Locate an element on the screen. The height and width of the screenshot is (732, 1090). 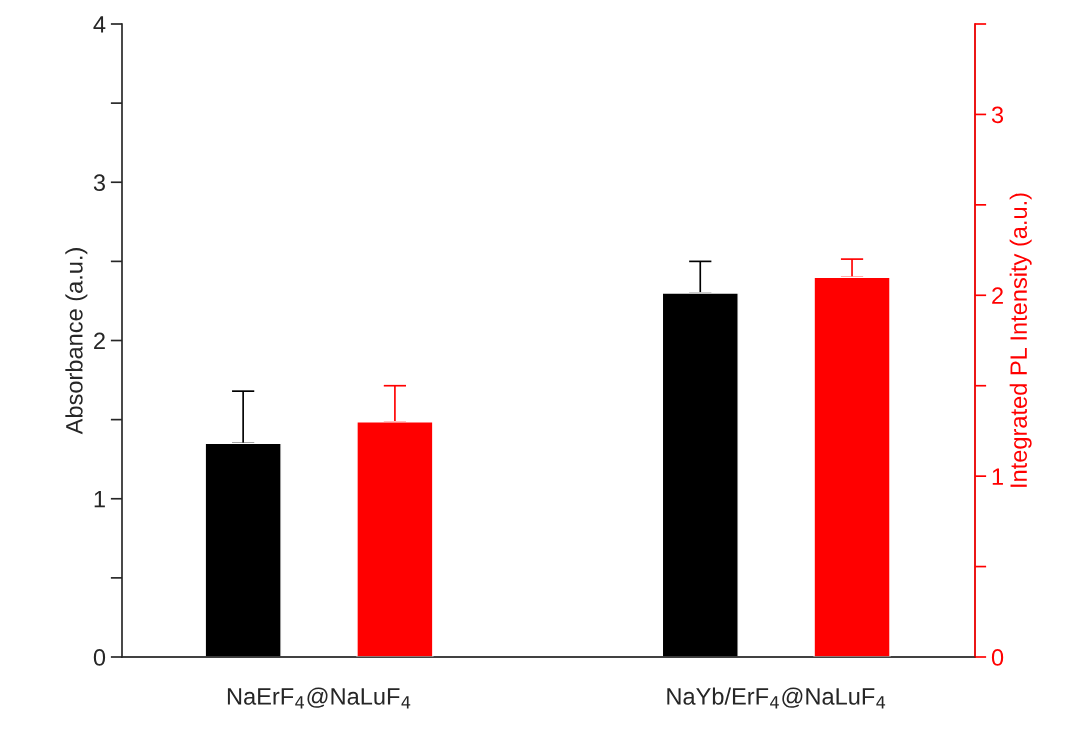
y-axis-title: Absorbance (a.u.) is located at coordinates (76, 341).